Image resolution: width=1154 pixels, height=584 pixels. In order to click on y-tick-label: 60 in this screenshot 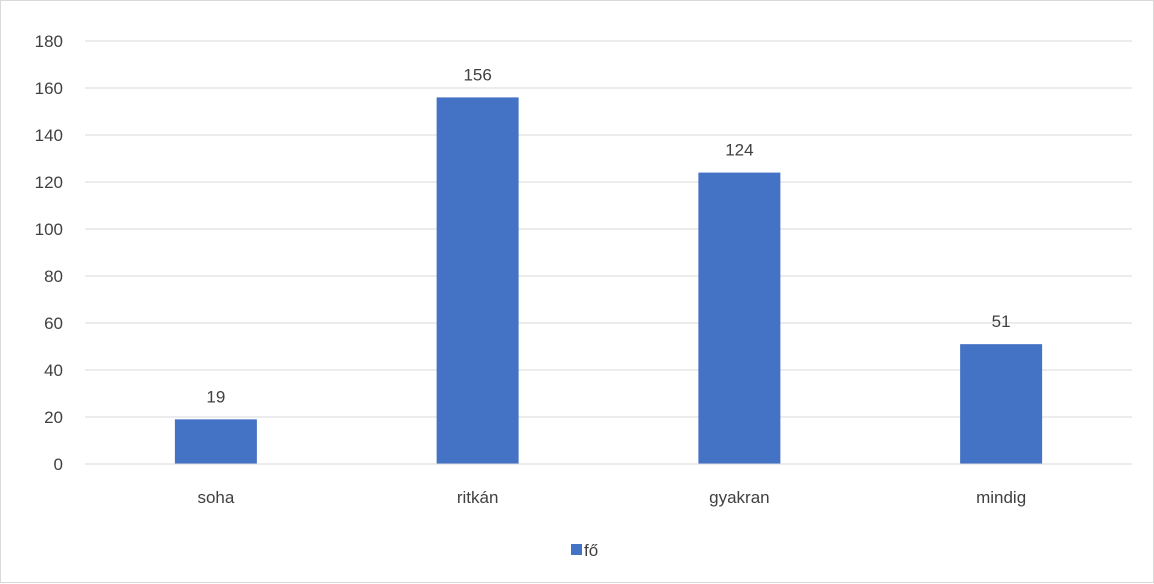, I will do `click(53, 323)`.